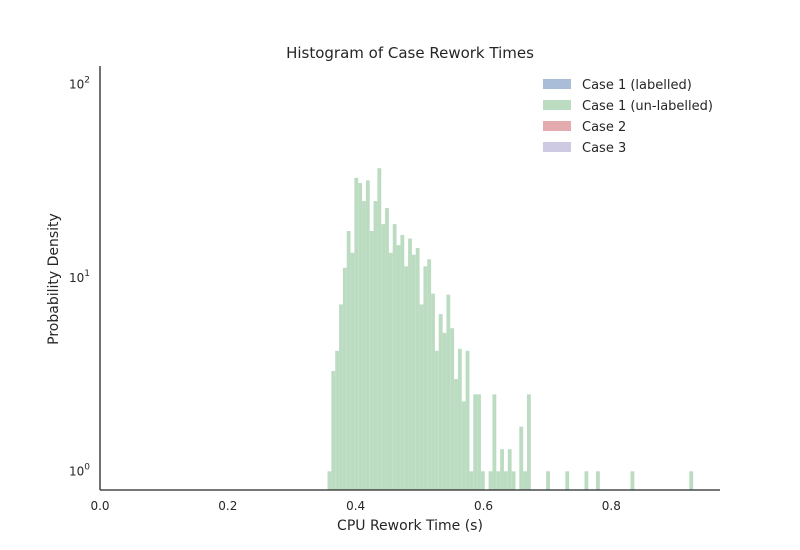 The height and width of the screenshot is (550, 800). Describe the element at coordinates (227, 506) in the screenshot. I see `x-tick-label: 0.2` at that location.